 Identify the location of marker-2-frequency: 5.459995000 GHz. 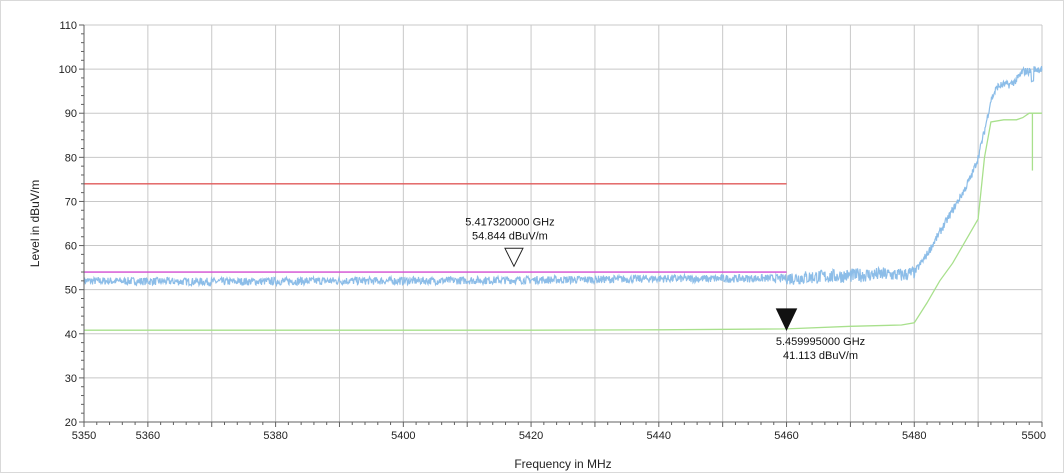
(820, 342).